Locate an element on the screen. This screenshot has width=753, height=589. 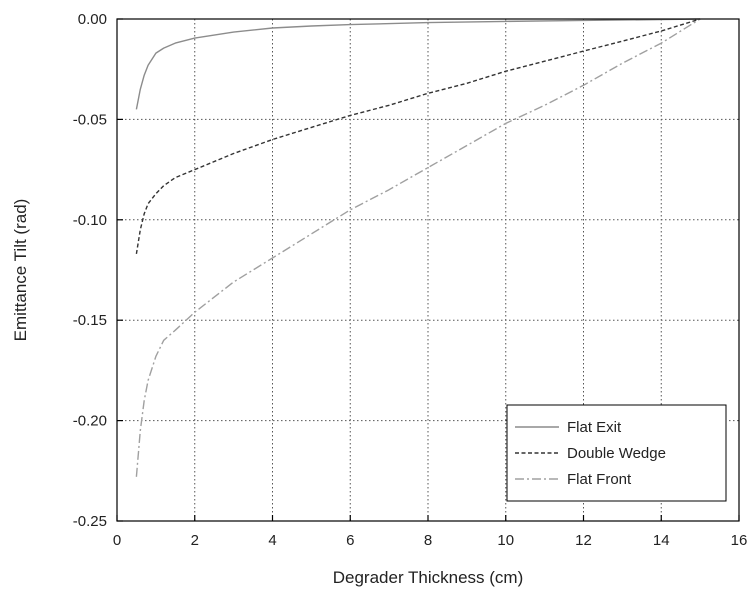
y-axis-title: Emittance Tilt (rad) is located at coordinates (20, 270).